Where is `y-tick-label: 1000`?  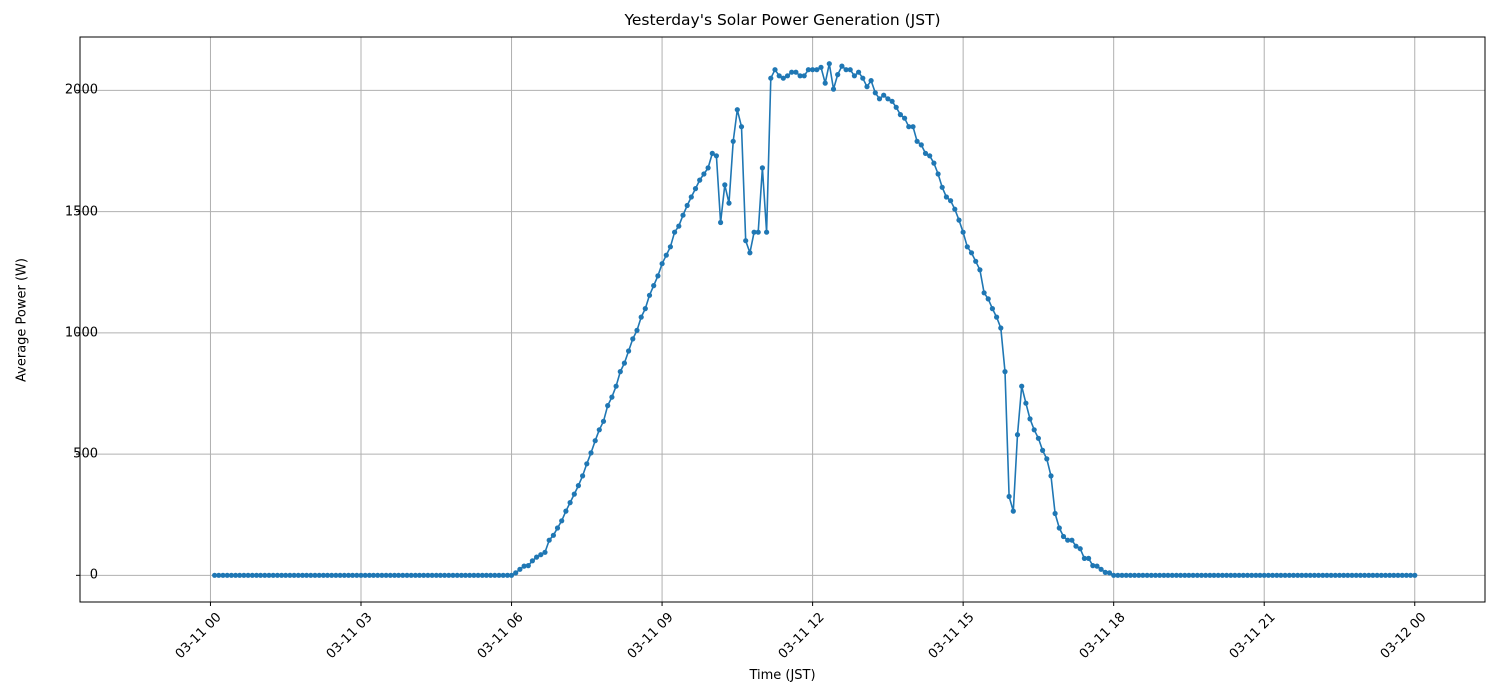
y-tick-label: 1000 is located at coordinates (81, 333).